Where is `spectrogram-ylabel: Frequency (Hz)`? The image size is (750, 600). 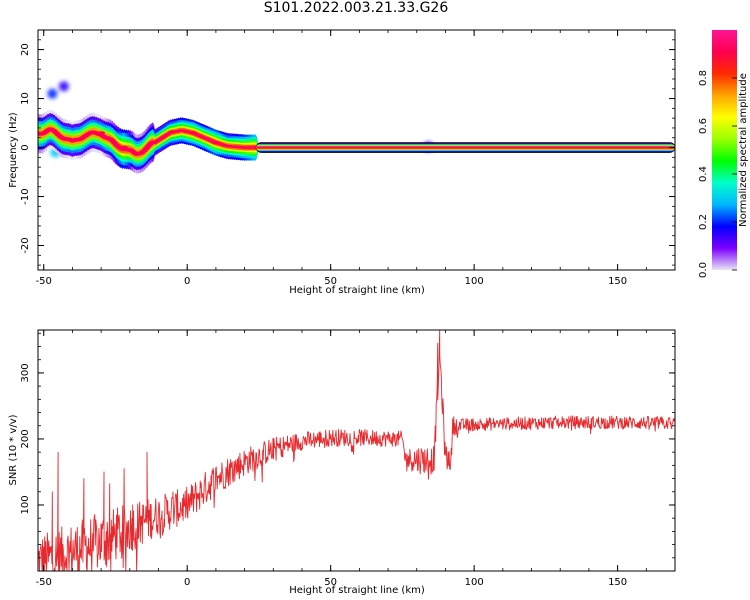 spectrogram-ylabel: Frequency (Hz) is located at coordinates (13, 150).